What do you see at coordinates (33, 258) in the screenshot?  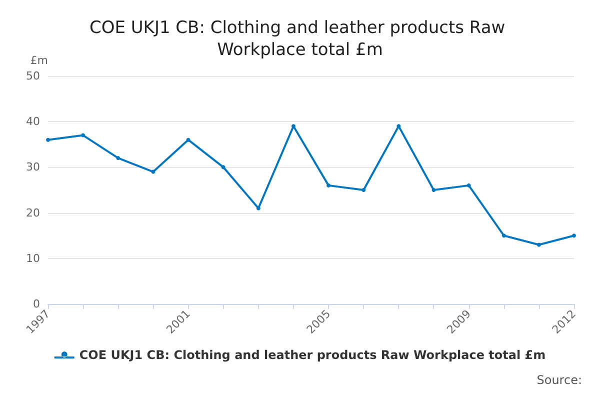 I see `y-tick-label: 10` at bounding box center [33, 258].